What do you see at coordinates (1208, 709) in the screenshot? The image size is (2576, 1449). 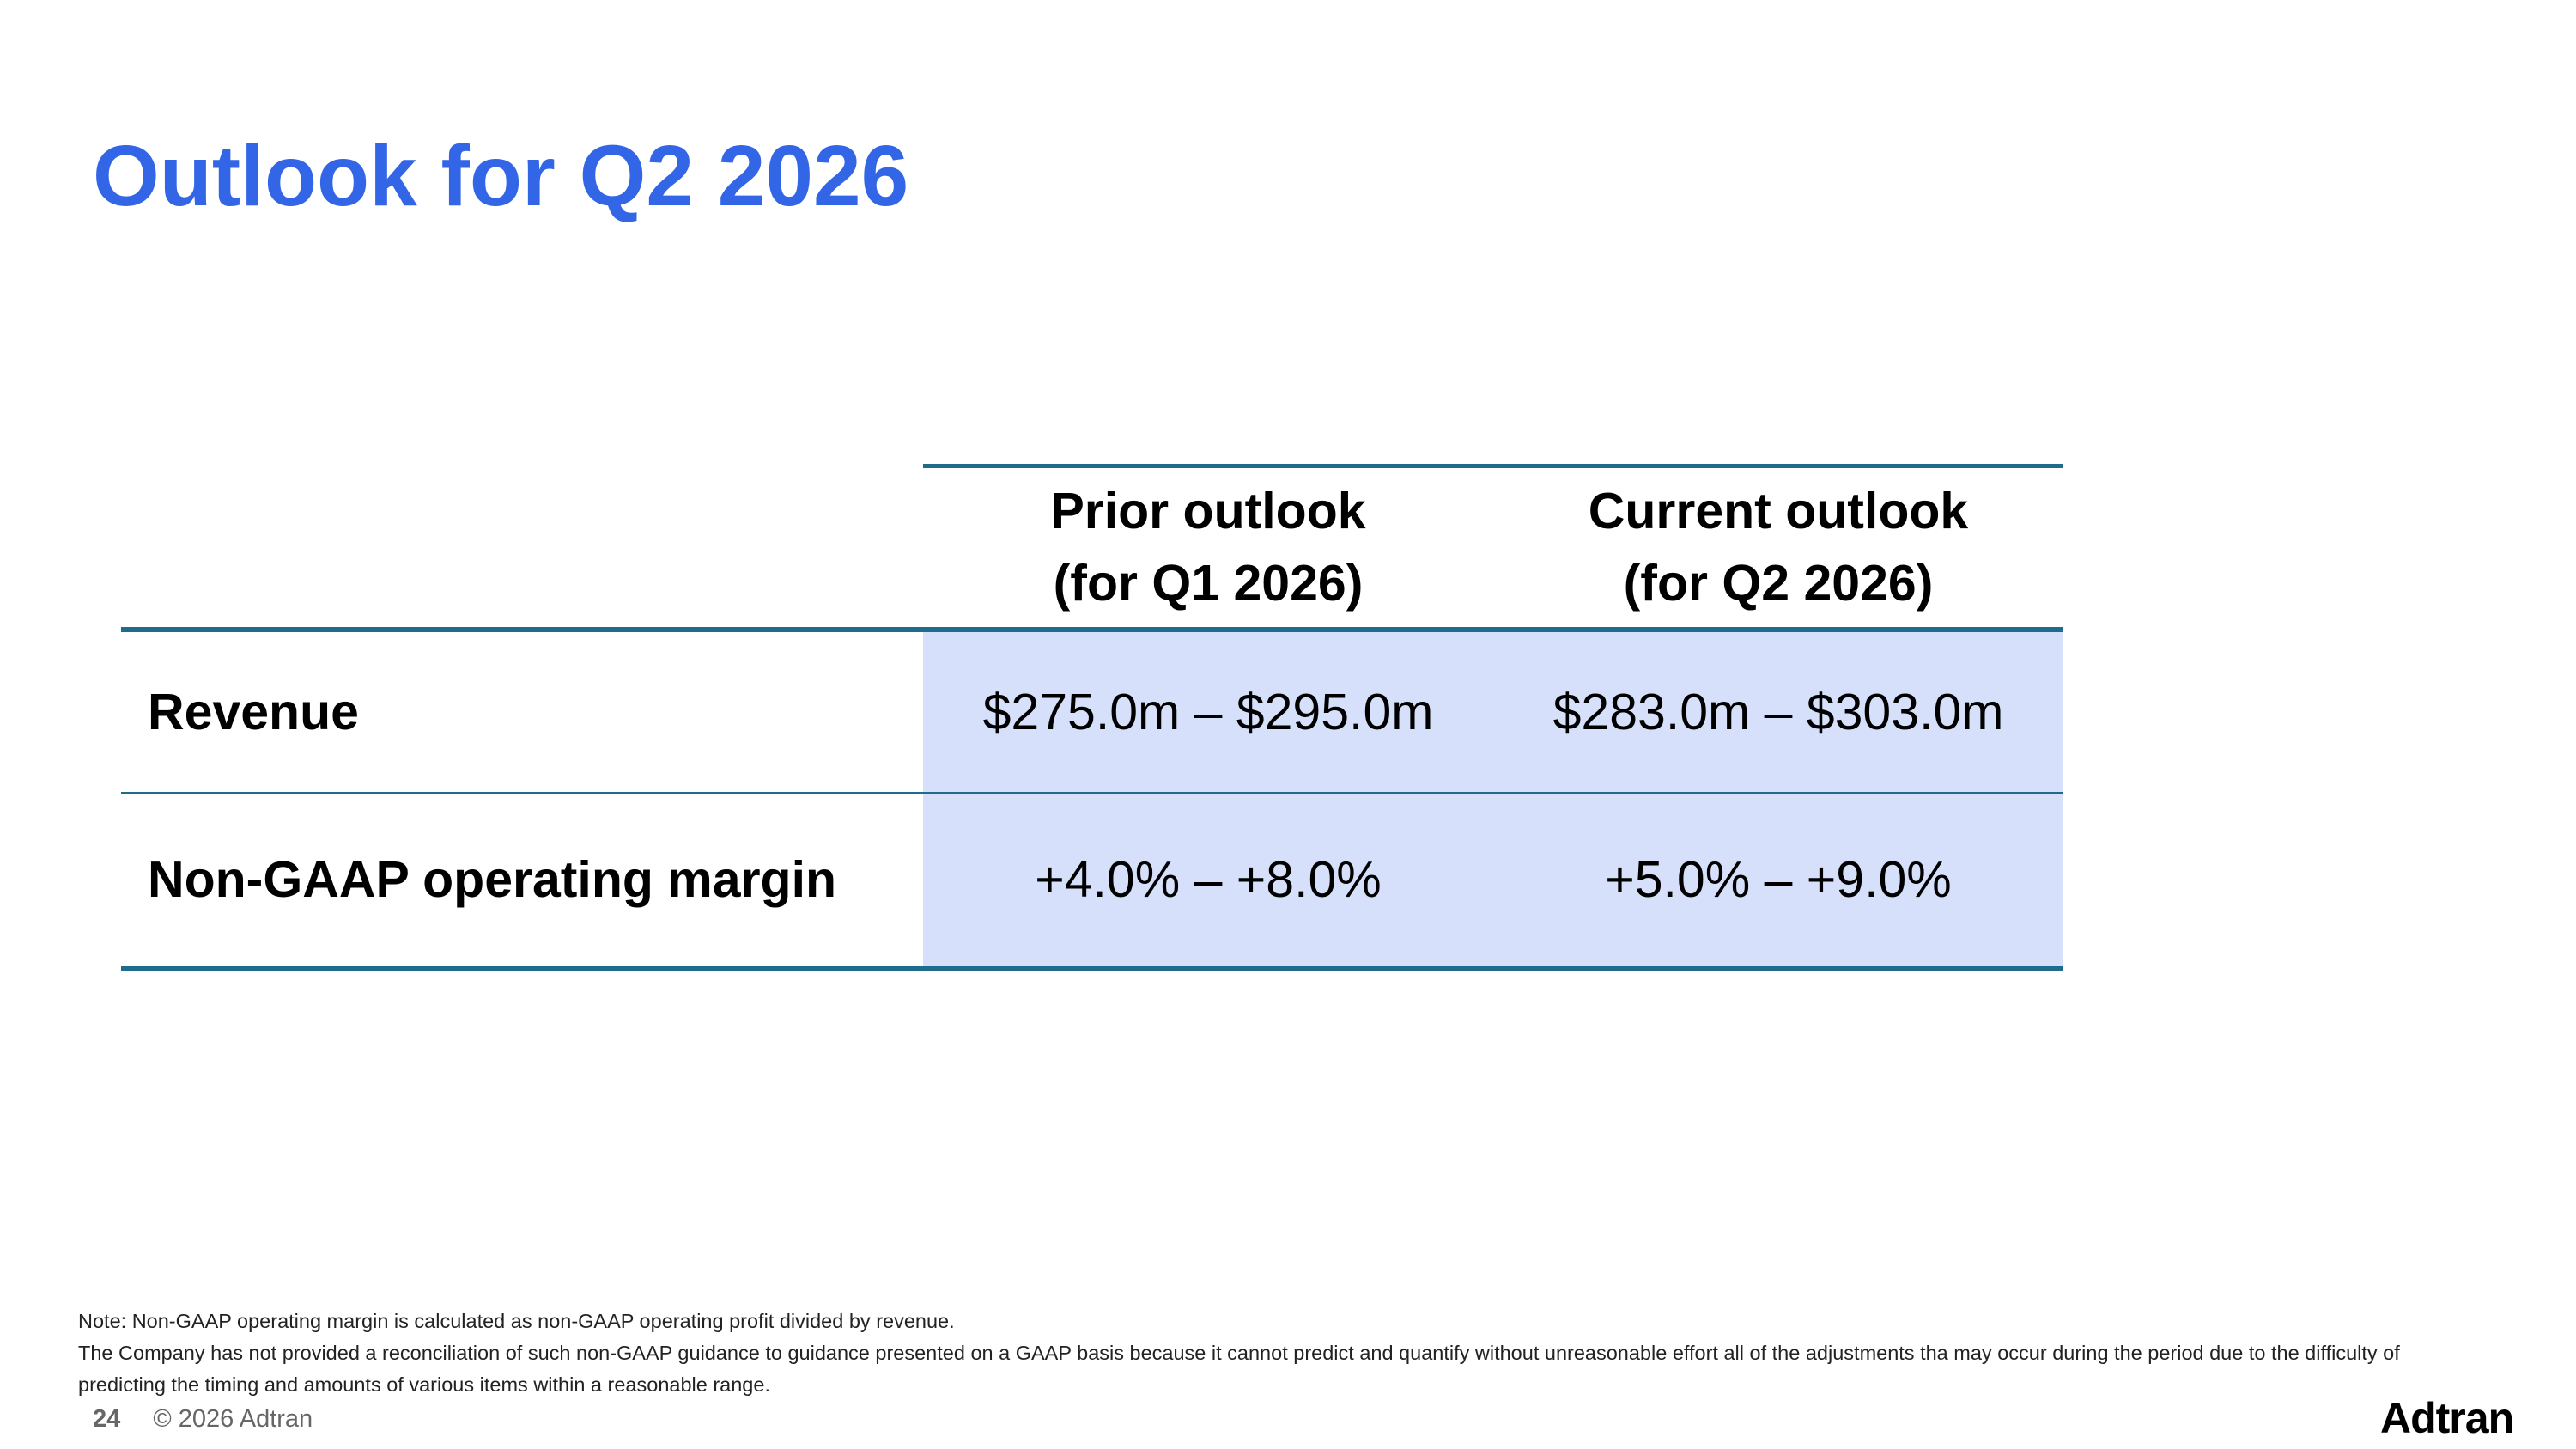 I see `revenue-prior-value: $275.0m – $295.0m` at bounding box center [1208, 709].